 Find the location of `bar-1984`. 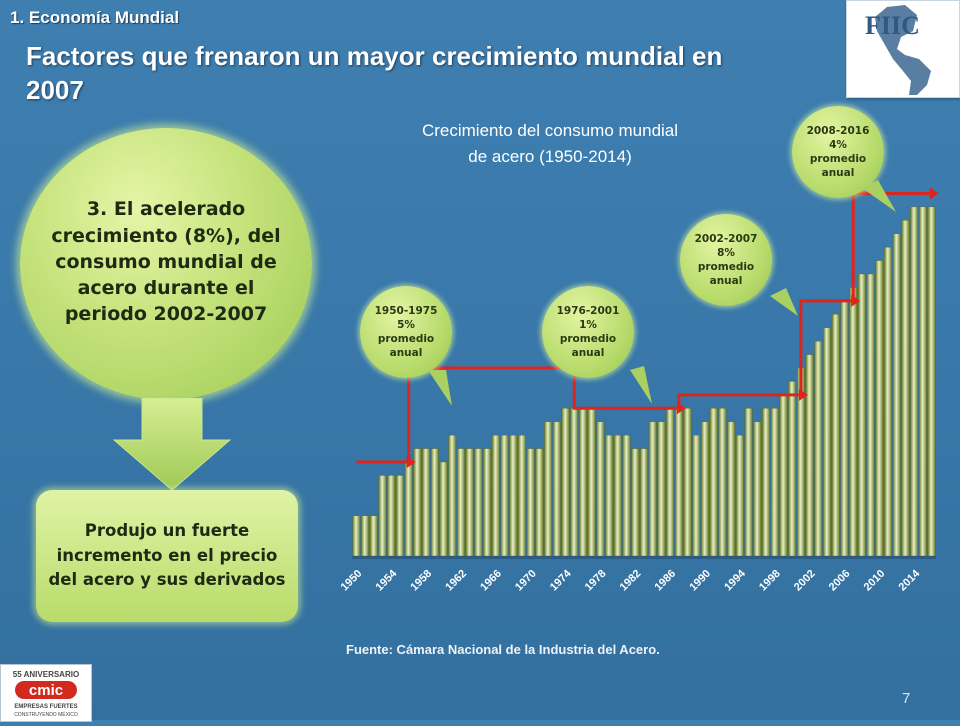

bar-1984 is located at coordinates (652, 489).